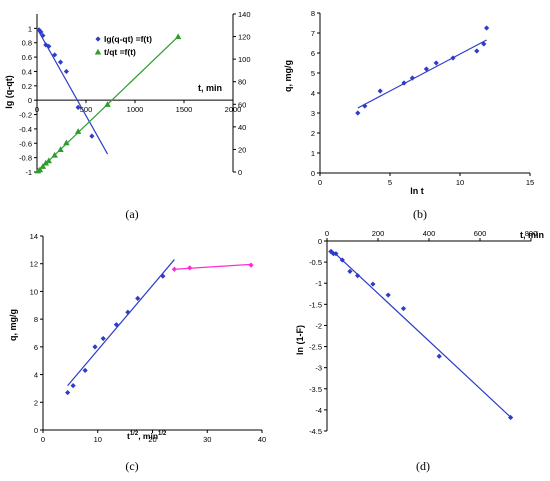  Describe the element at coordinates (27, 86) in the screenshot. I see `chart-a-y-tick-label-left: 0.2` at that location.